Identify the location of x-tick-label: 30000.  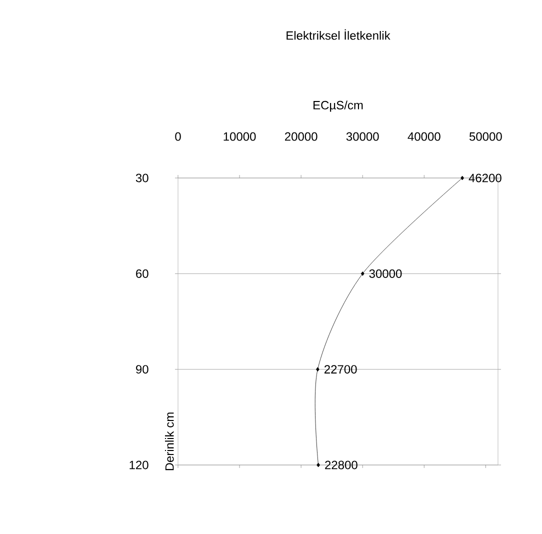
(362, 136).